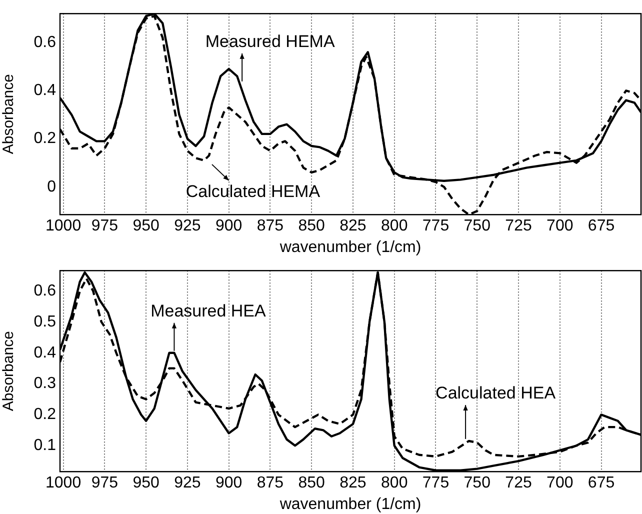  I want to click on y-tick-label: 0, so click(51, 187).